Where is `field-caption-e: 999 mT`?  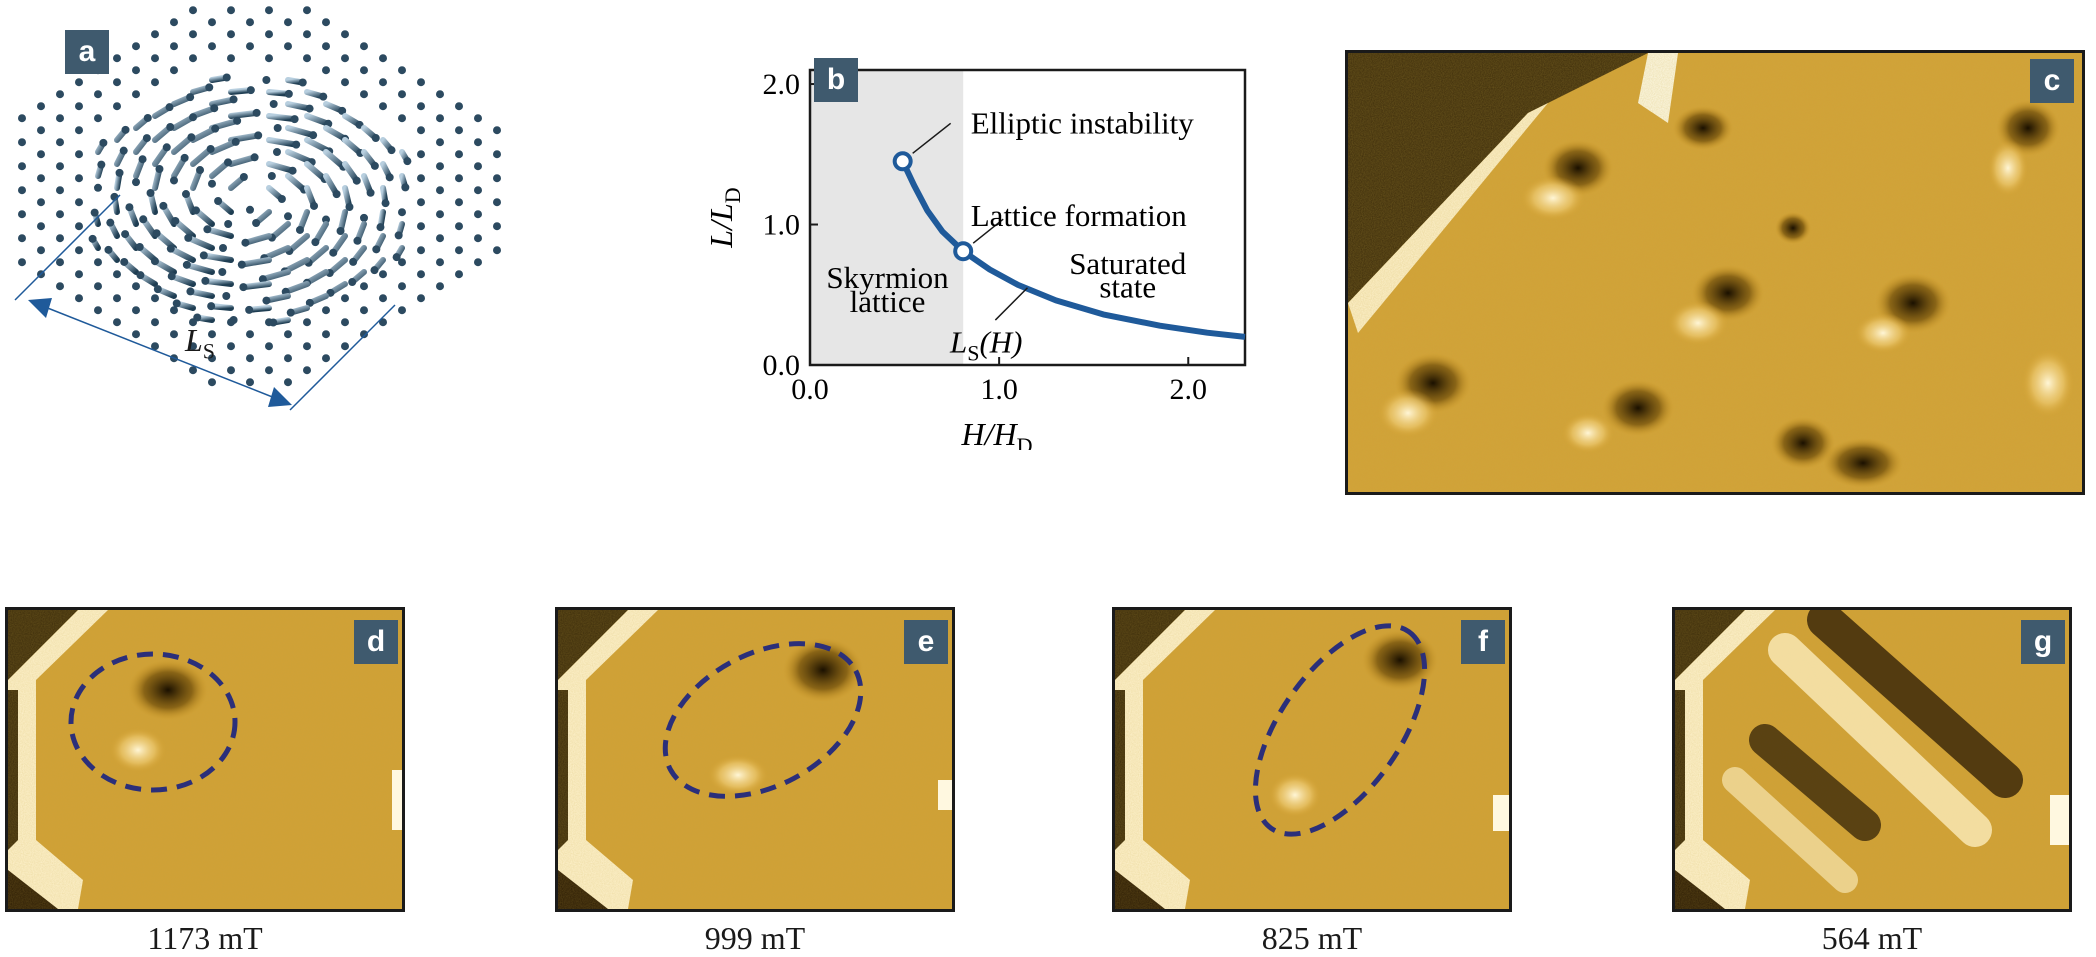
field-caption-e: 999 mT is located at coordinates (755, 938).